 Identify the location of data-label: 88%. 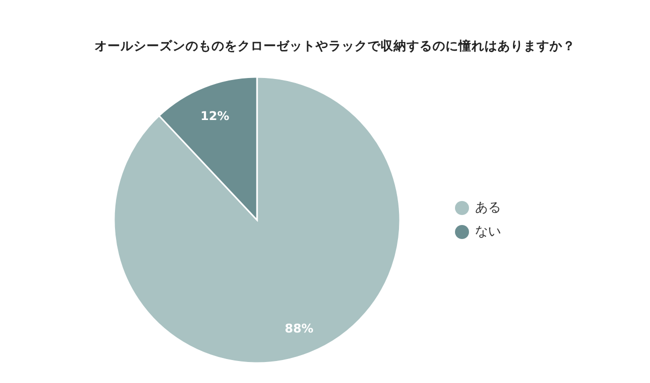
(299, 329).